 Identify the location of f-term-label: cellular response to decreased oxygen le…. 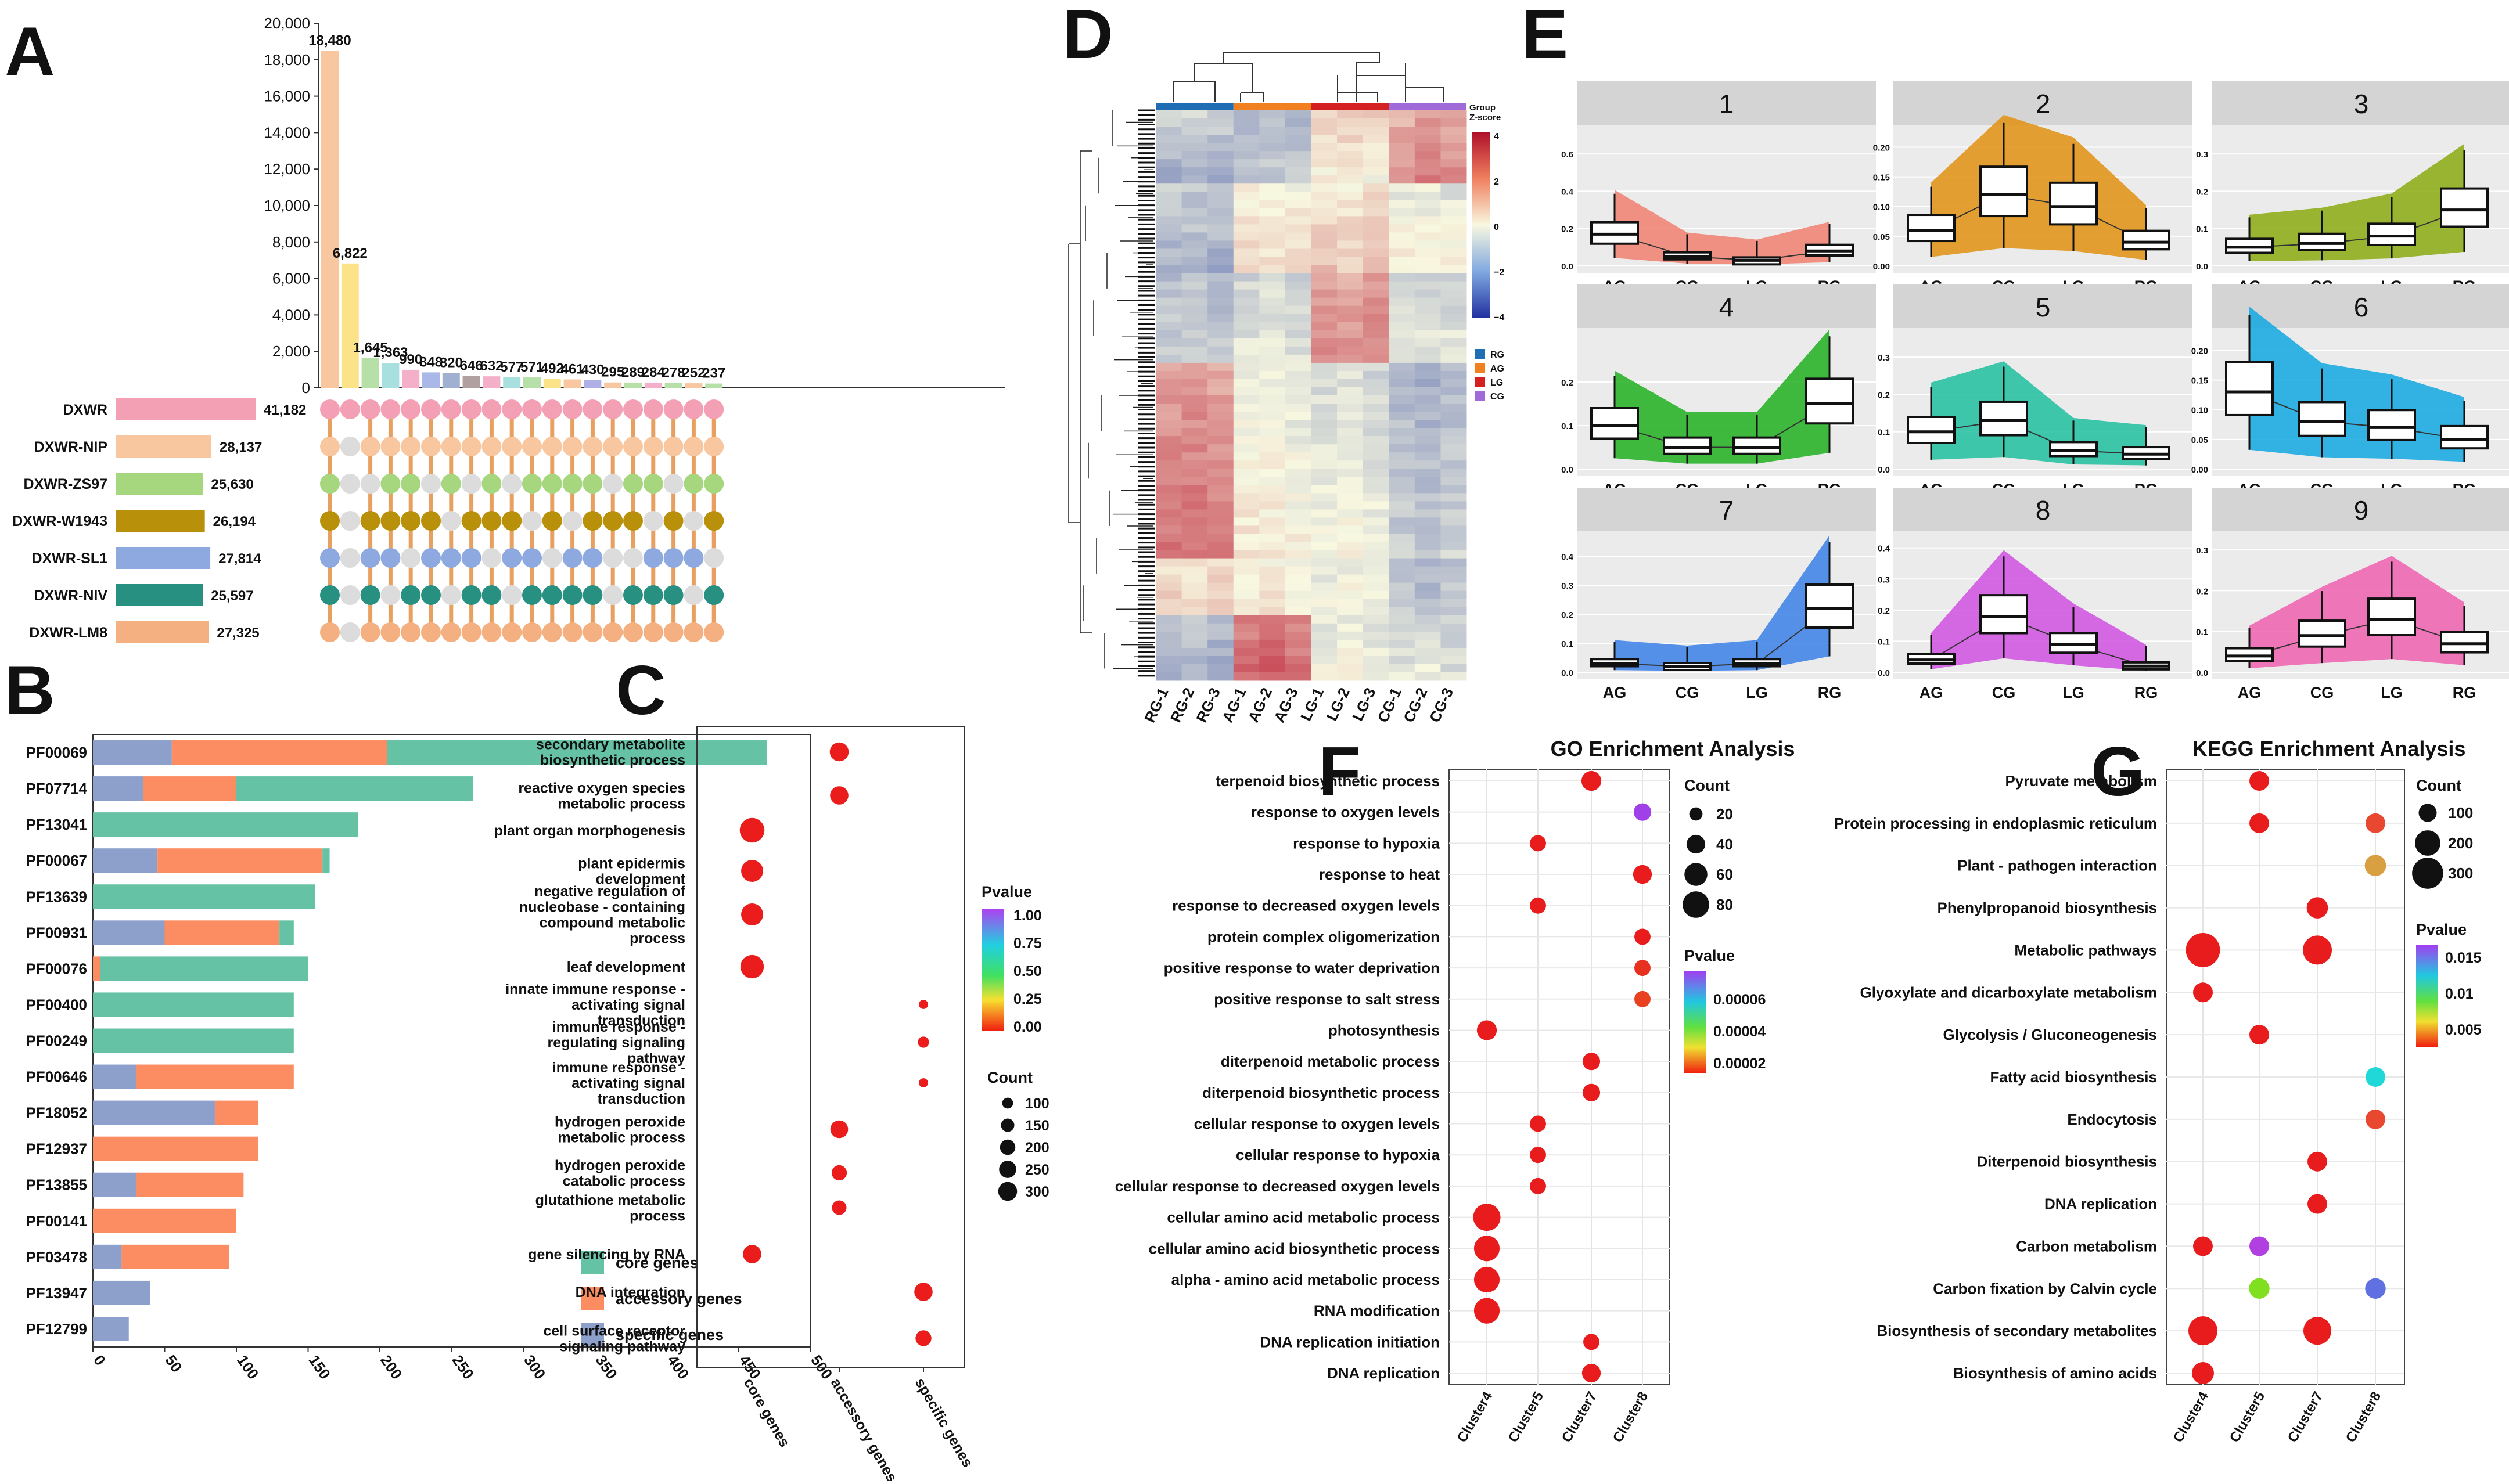
(1278, 1186).